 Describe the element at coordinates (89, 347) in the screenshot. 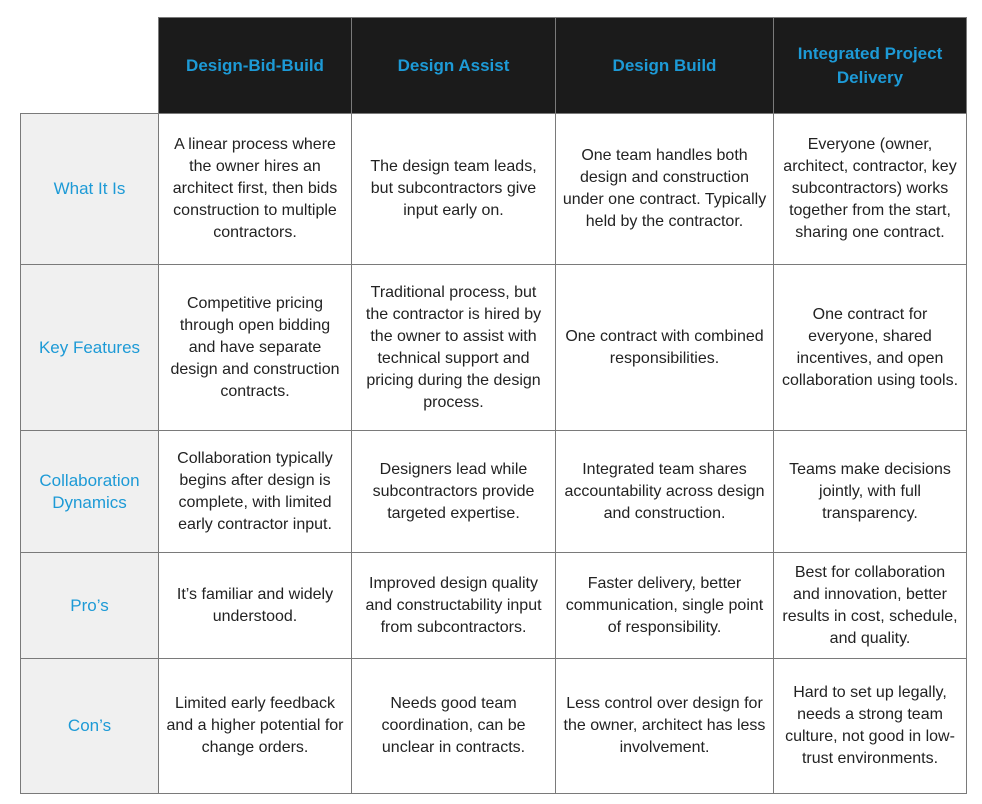

I see `row-header: Key Features` at that location.